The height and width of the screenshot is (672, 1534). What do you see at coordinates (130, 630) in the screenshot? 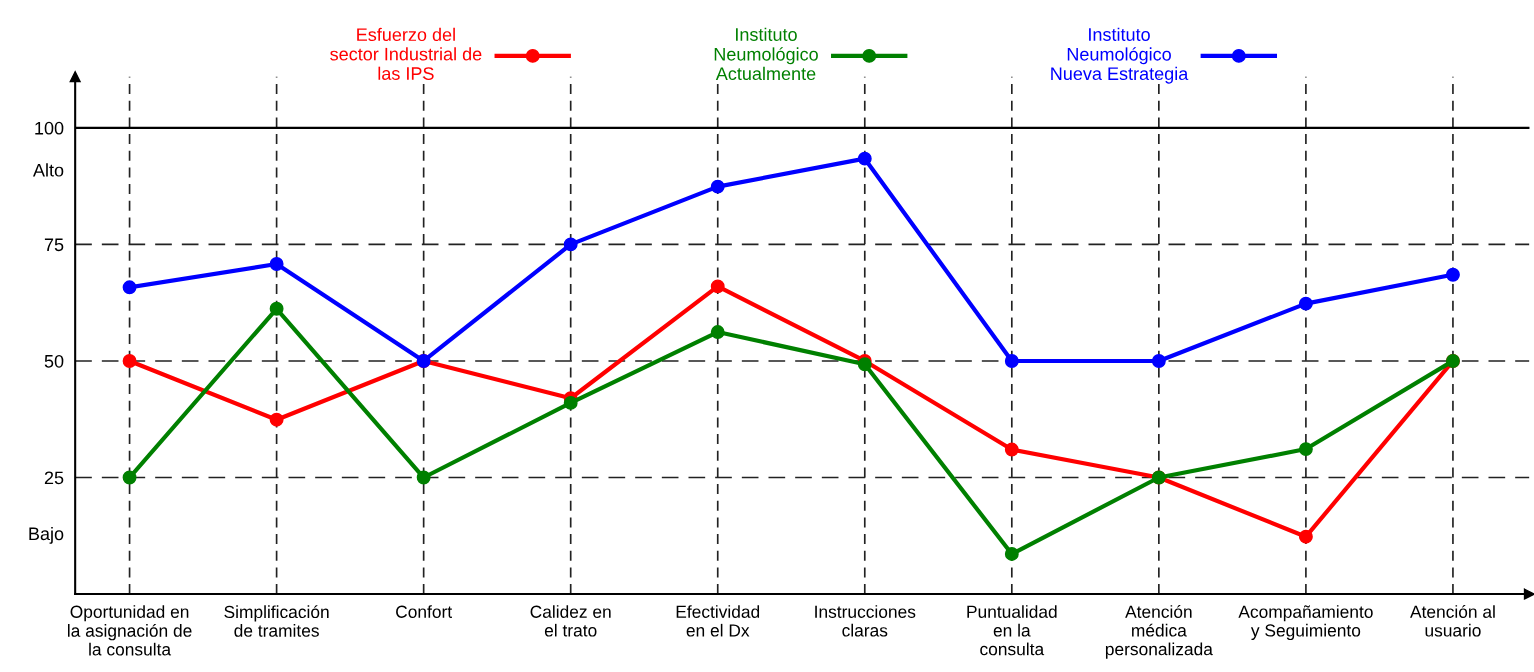
I see `x-tick-label: Oportunidad en la asignación de la consulta` at bounding box center [130, 630].